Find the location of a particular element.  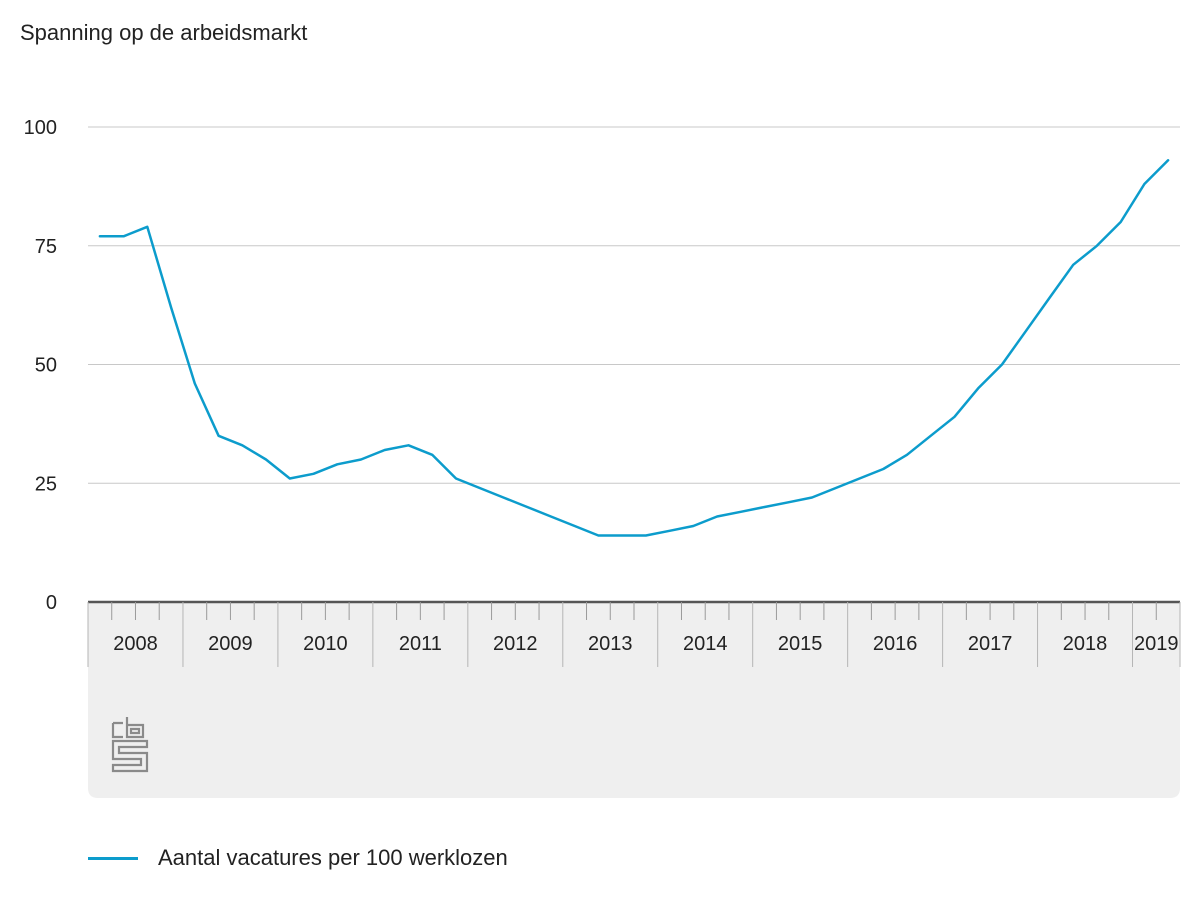

y-axis-labels: 0 25 50 75 100 is located at coordinates (40, 365).